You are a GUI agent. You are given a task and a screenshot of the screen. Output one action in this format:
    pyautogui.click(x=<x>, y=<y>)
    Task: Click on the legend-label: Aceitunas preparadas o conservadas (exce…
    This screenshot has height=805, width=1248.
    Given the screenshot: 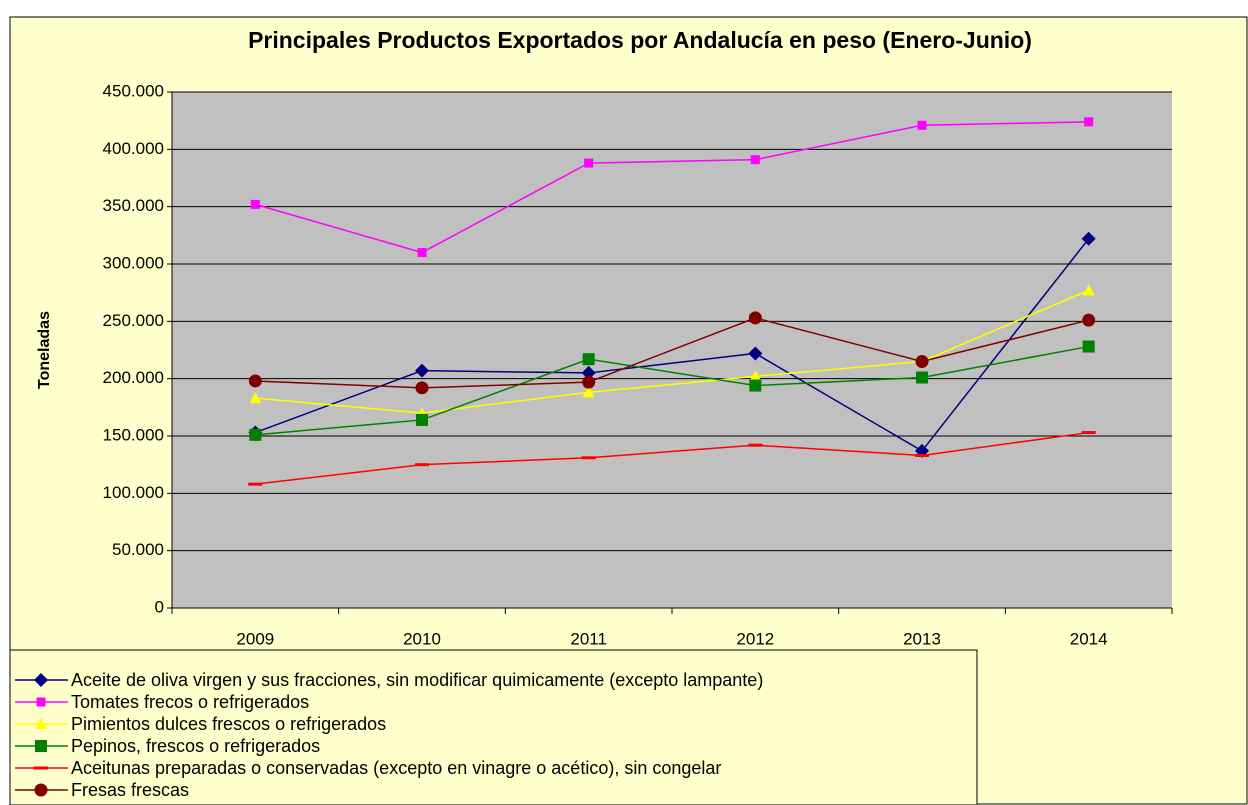 What is the action you would take?
    pyautogui.click(x=396, y=768)
    